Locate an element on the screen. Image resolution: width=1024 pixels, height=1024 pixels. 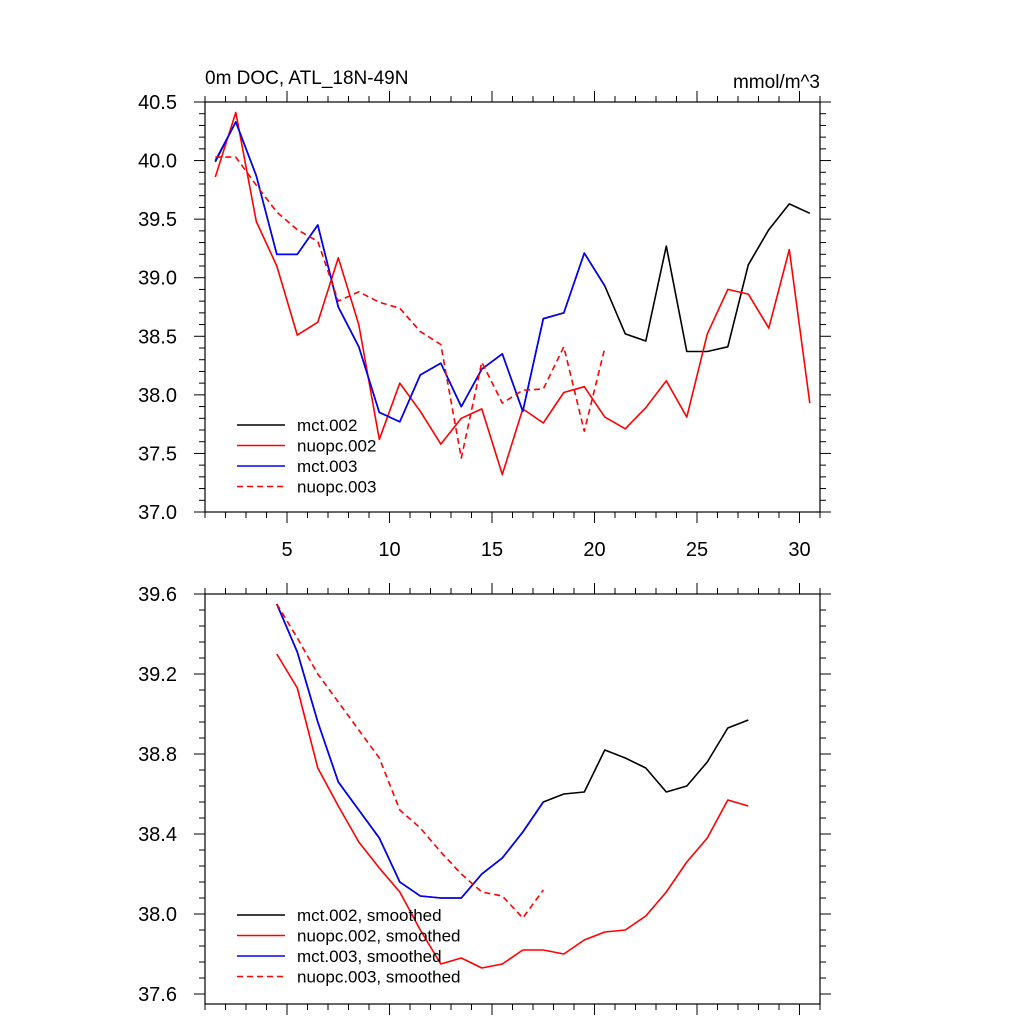
top-y-tick-label: 39.0 is located at coordinates (157, 279).